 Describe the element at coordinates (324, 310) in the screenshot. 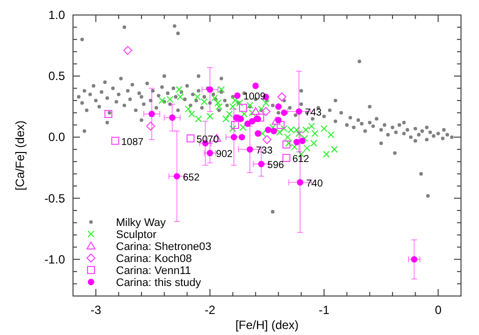

I see `x-tick-label: -1` at that location.